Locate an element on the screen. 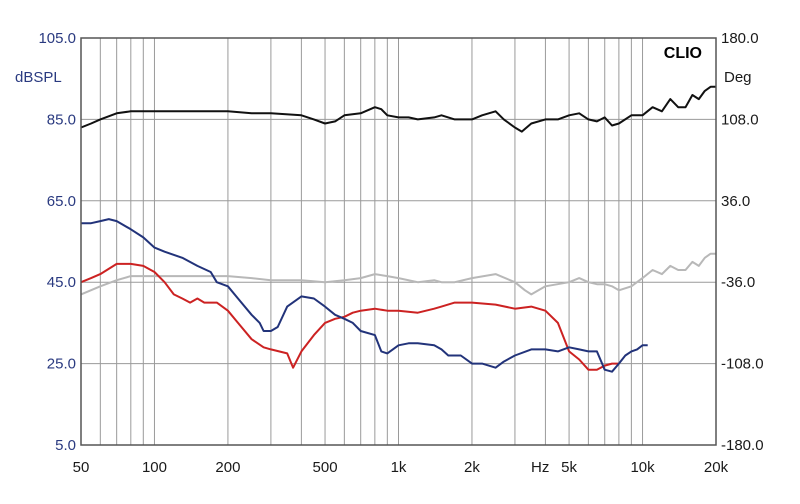  x-tick-label: 200 is located at coordinates (227, 467).